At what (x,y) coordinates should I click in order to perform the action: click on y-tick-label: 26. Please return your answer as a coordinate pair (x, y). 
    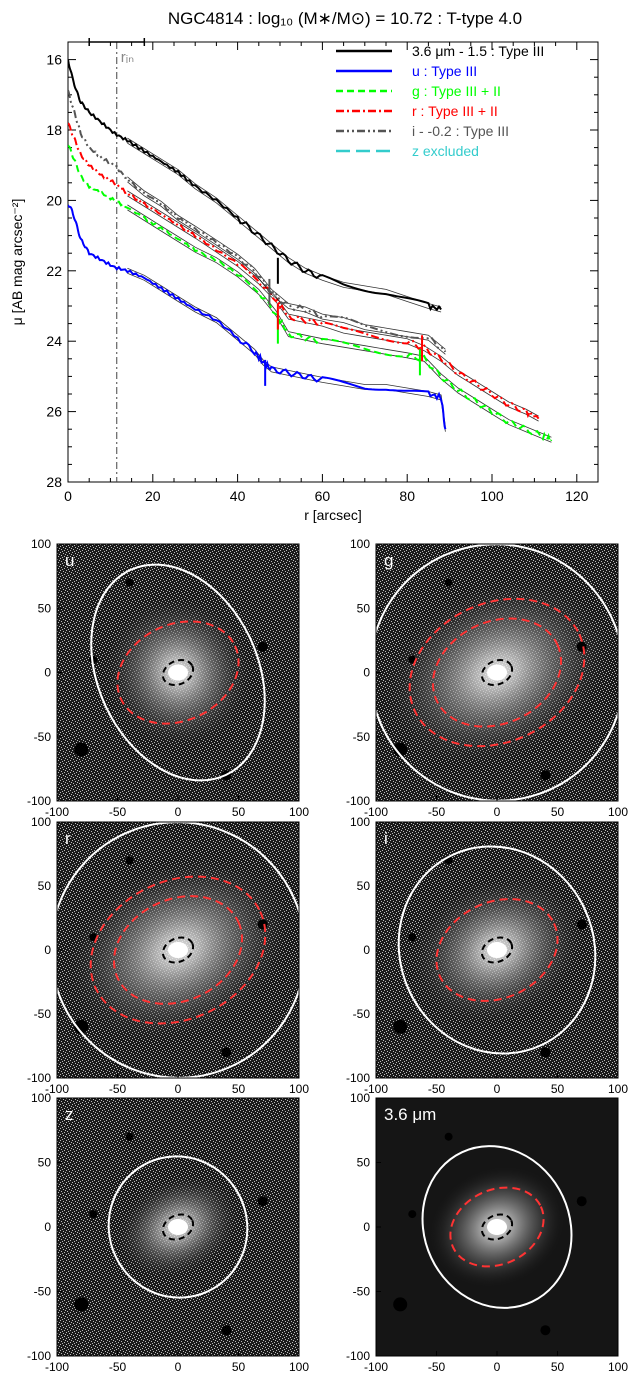
    Looking at the image, I should click on (54, 412).